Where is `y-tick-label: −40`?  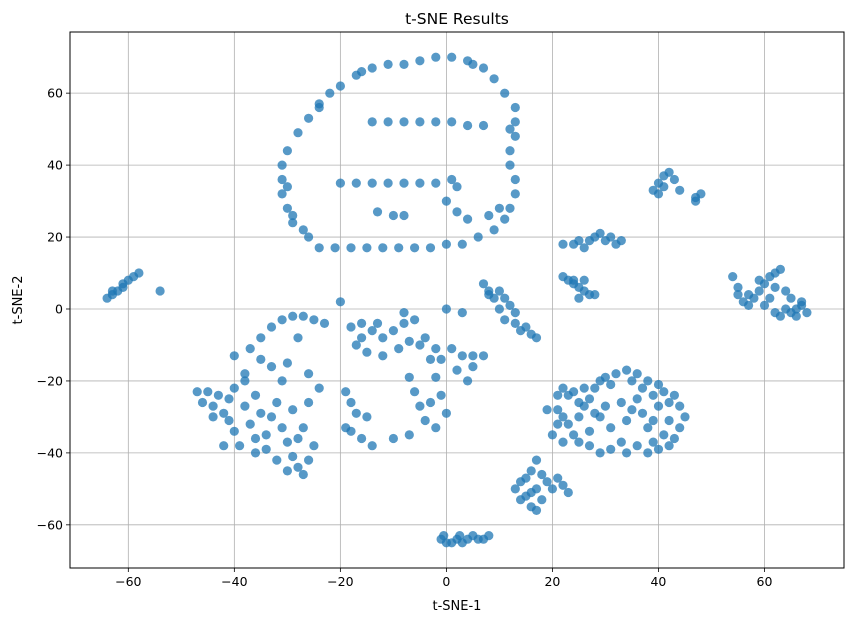 y-tick-label: −40 is located at coordinates (50, 452).